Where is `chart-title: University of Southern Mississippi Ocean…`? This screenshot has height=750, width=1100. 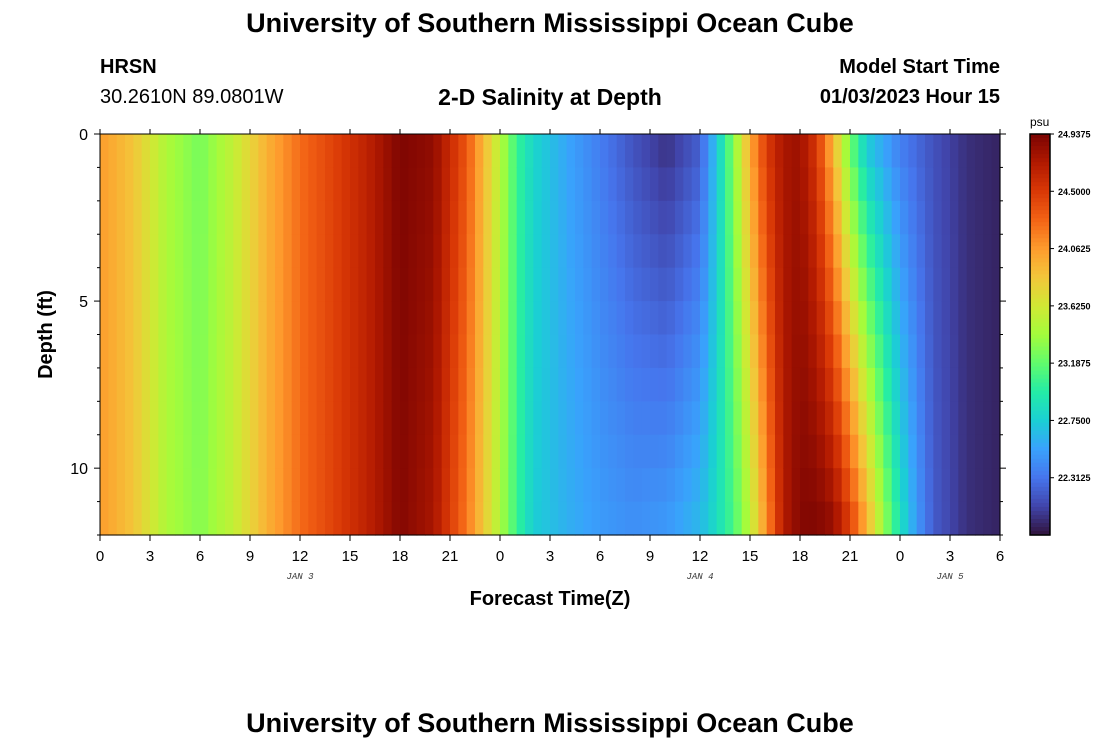 chart-title: University of Southern Mississippi Ocean… is located at coordinates (550, 23).